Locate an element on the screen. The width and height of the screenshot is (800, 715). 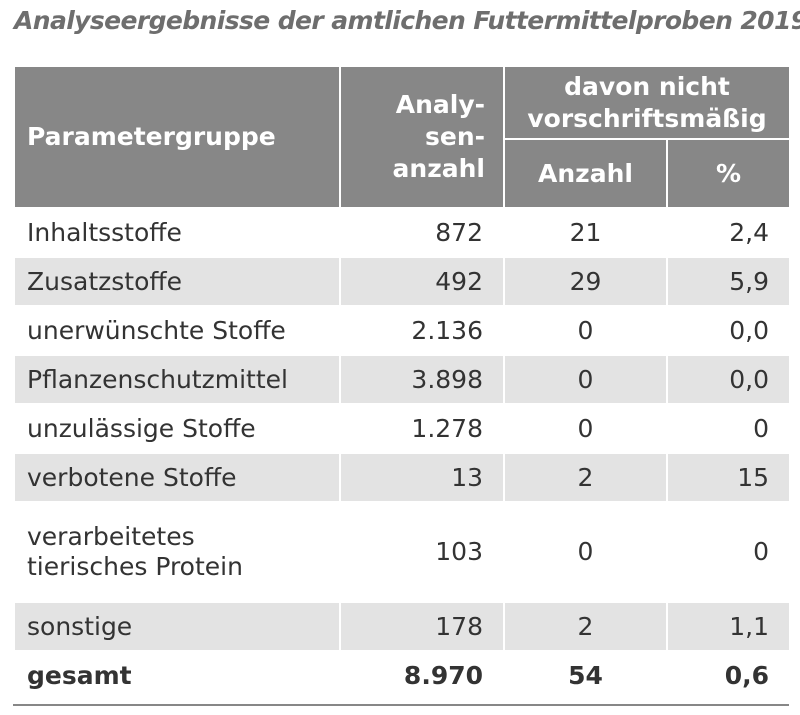
table-row: verbotene Stoffe 13 2 15 is located at coordinates (402, 477).